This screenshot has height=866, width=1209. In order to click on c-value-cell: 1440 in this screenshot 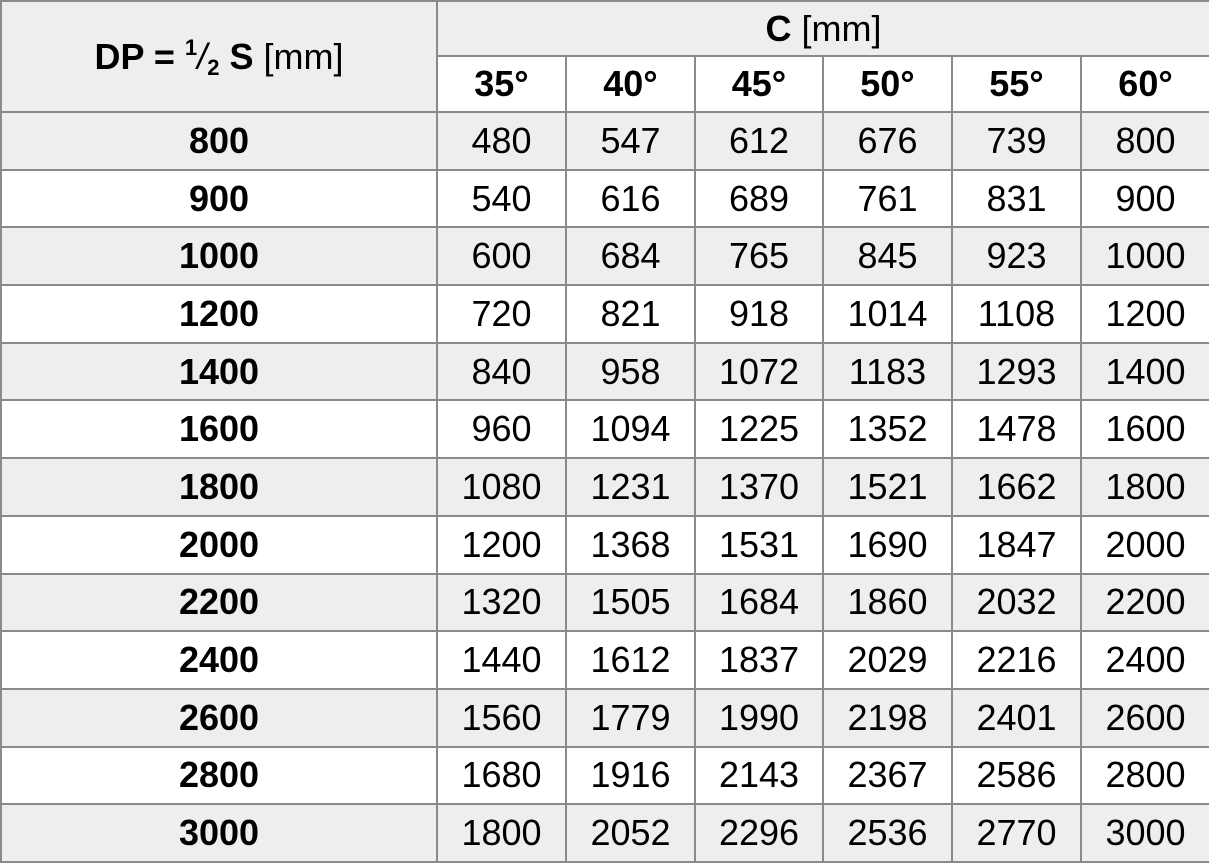, I will do `click(501, 660)`.